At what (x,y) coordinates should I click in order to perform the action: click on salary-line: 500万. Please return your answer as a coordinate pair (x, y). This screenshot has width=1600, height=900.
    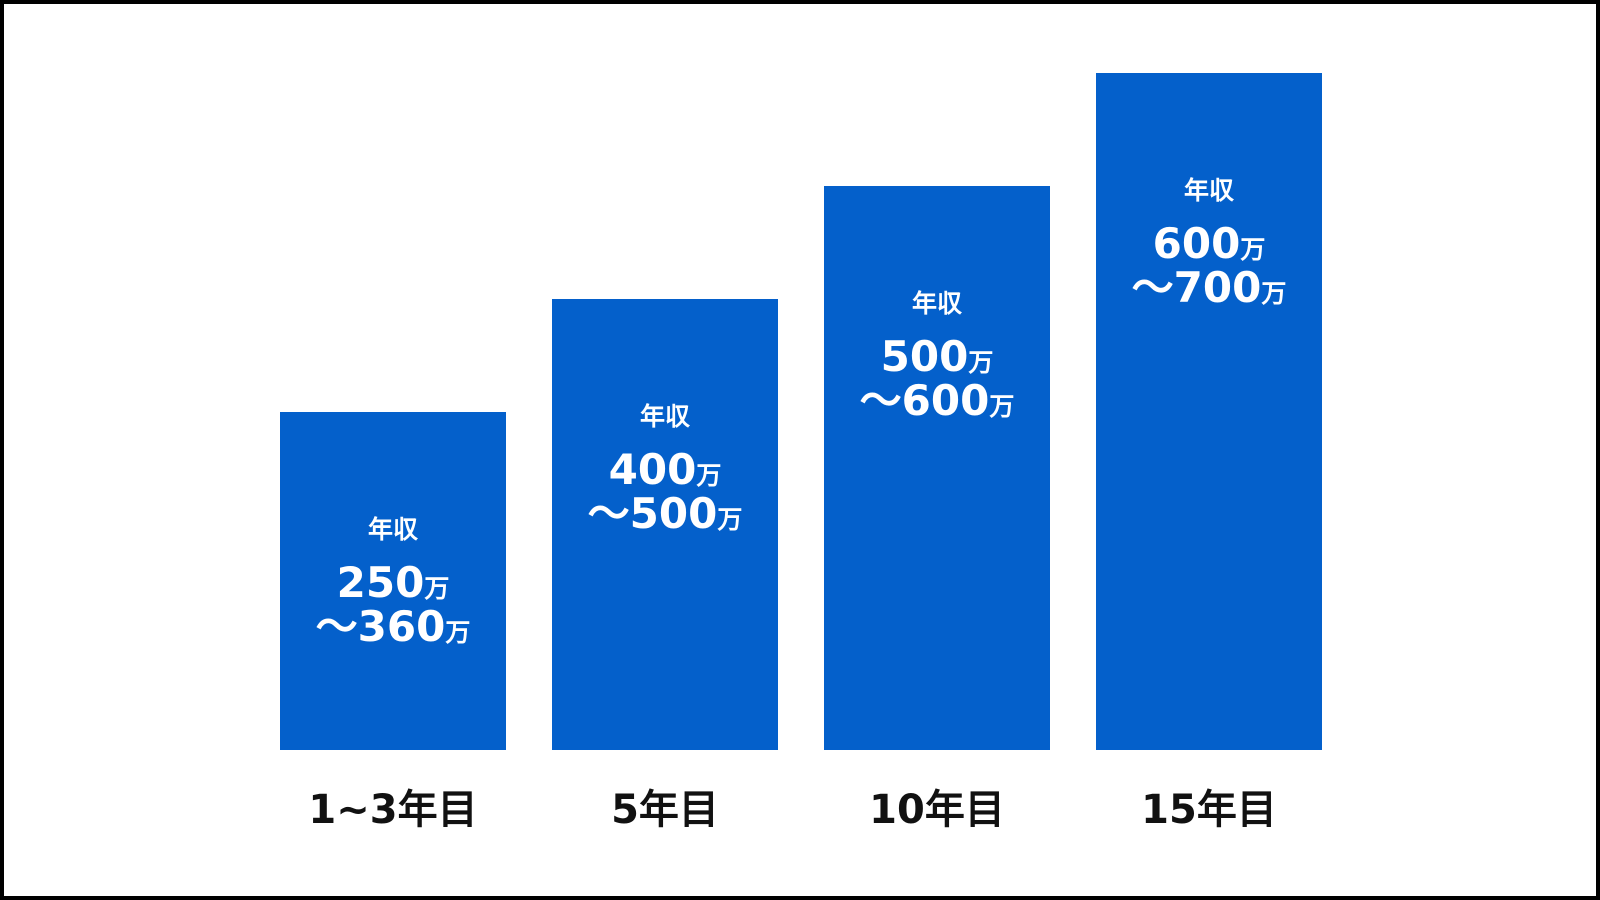
    Looking at the image, I should click on (937, 356).